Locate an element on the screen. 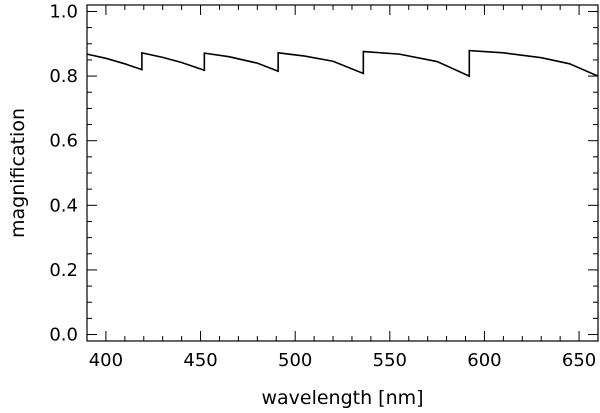 The image size is (600, 413). series-line is located at coordinates (342, 63).